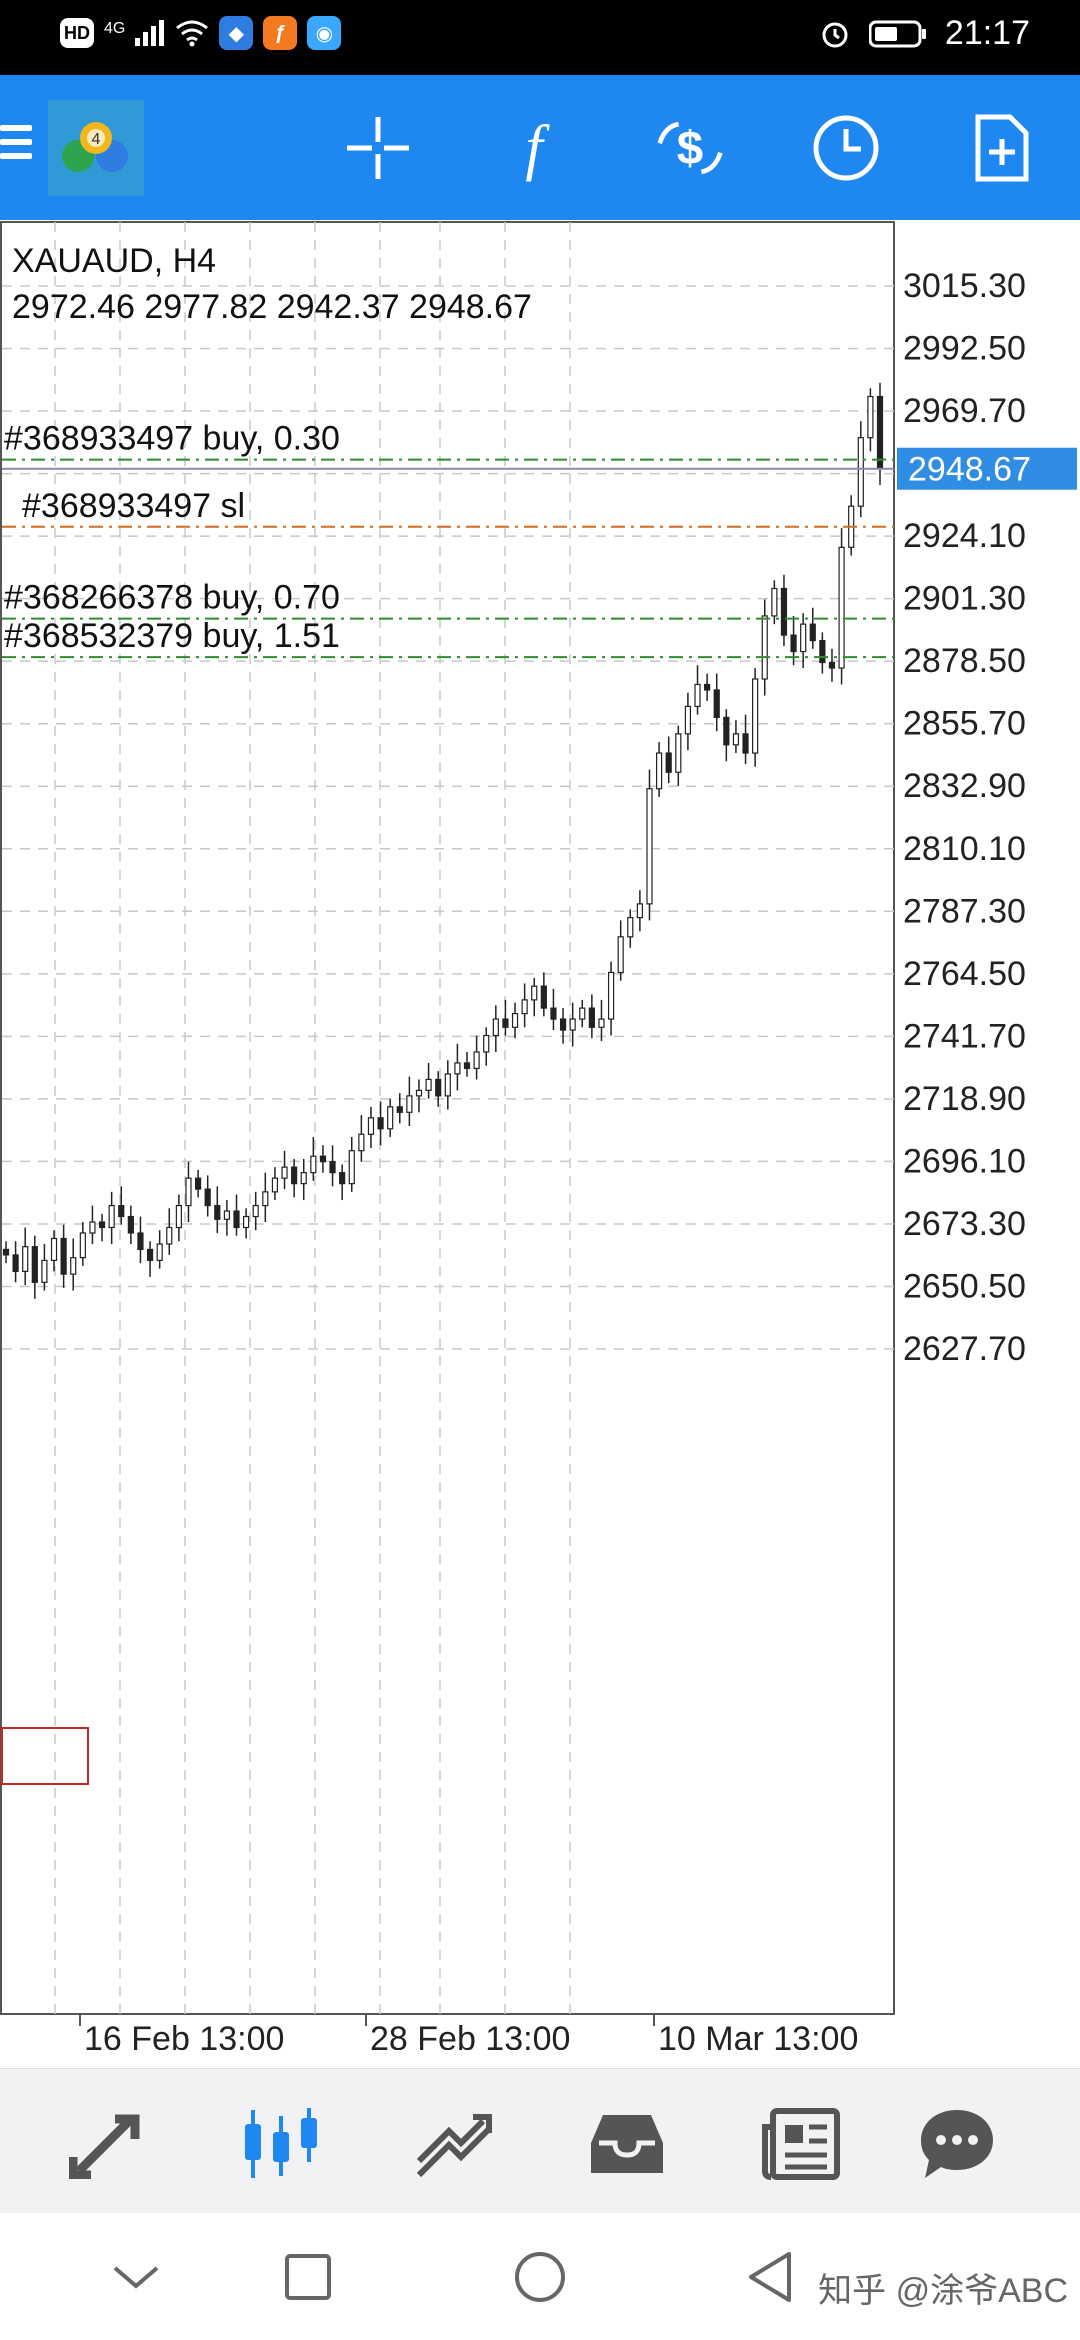  I want to click on orange-app-icon: ƒ, so click(280, 33).